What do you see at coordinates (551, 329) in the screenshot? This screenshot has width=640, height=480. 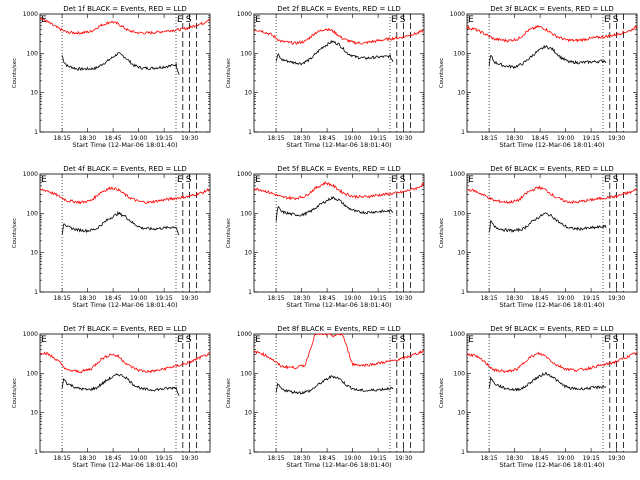 I see `chart-title: Det 9f BLACK = Events, RED = LLD` at bounding box center [551, 329].